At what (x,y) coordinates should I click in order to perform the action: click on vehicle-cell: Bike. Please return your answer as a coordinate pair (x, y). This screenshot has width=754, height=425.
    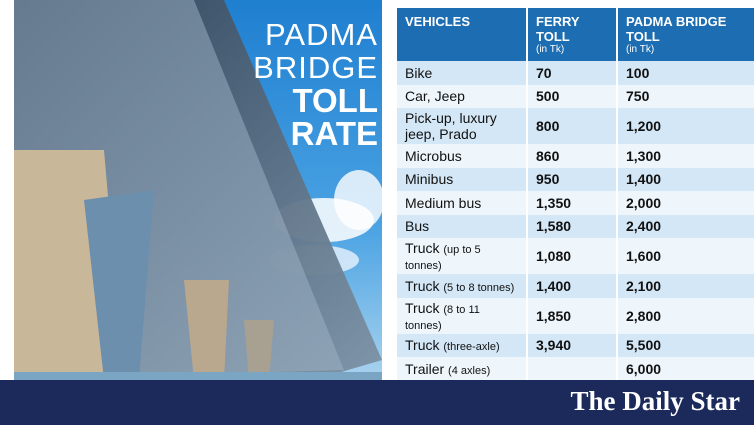
    Looking at the image, I should click on (462, 73).